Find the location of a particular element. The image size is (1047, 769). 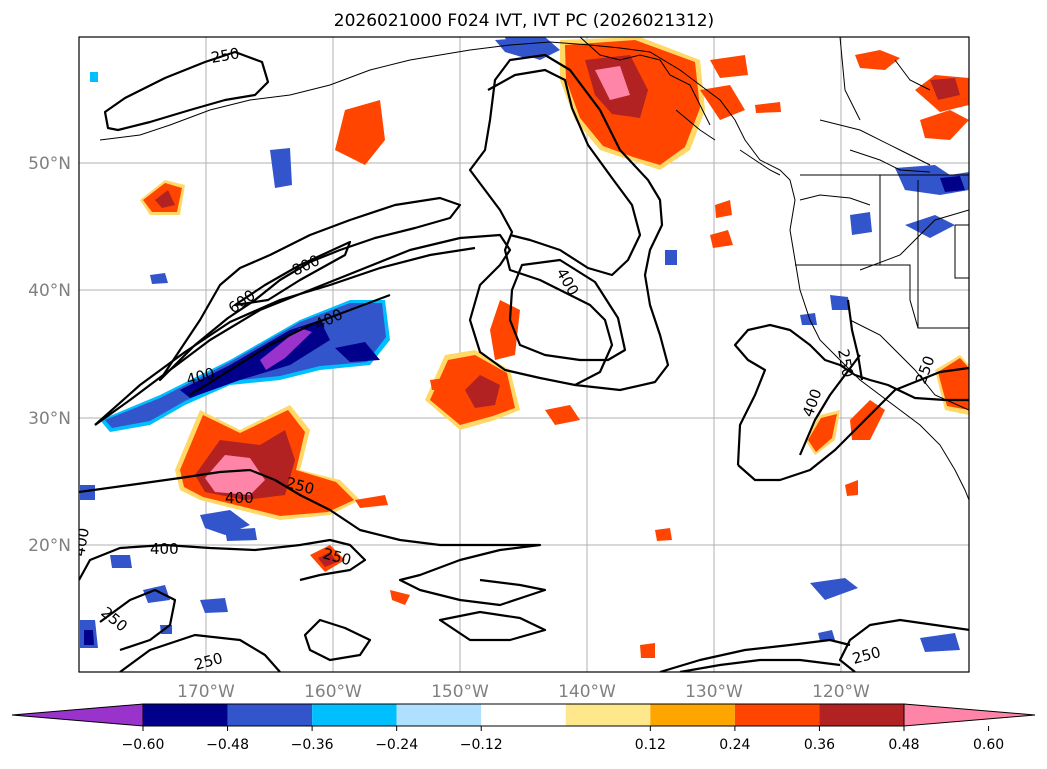

colorbar-tick-label: −0.60 is located at coordinates (143, 745).